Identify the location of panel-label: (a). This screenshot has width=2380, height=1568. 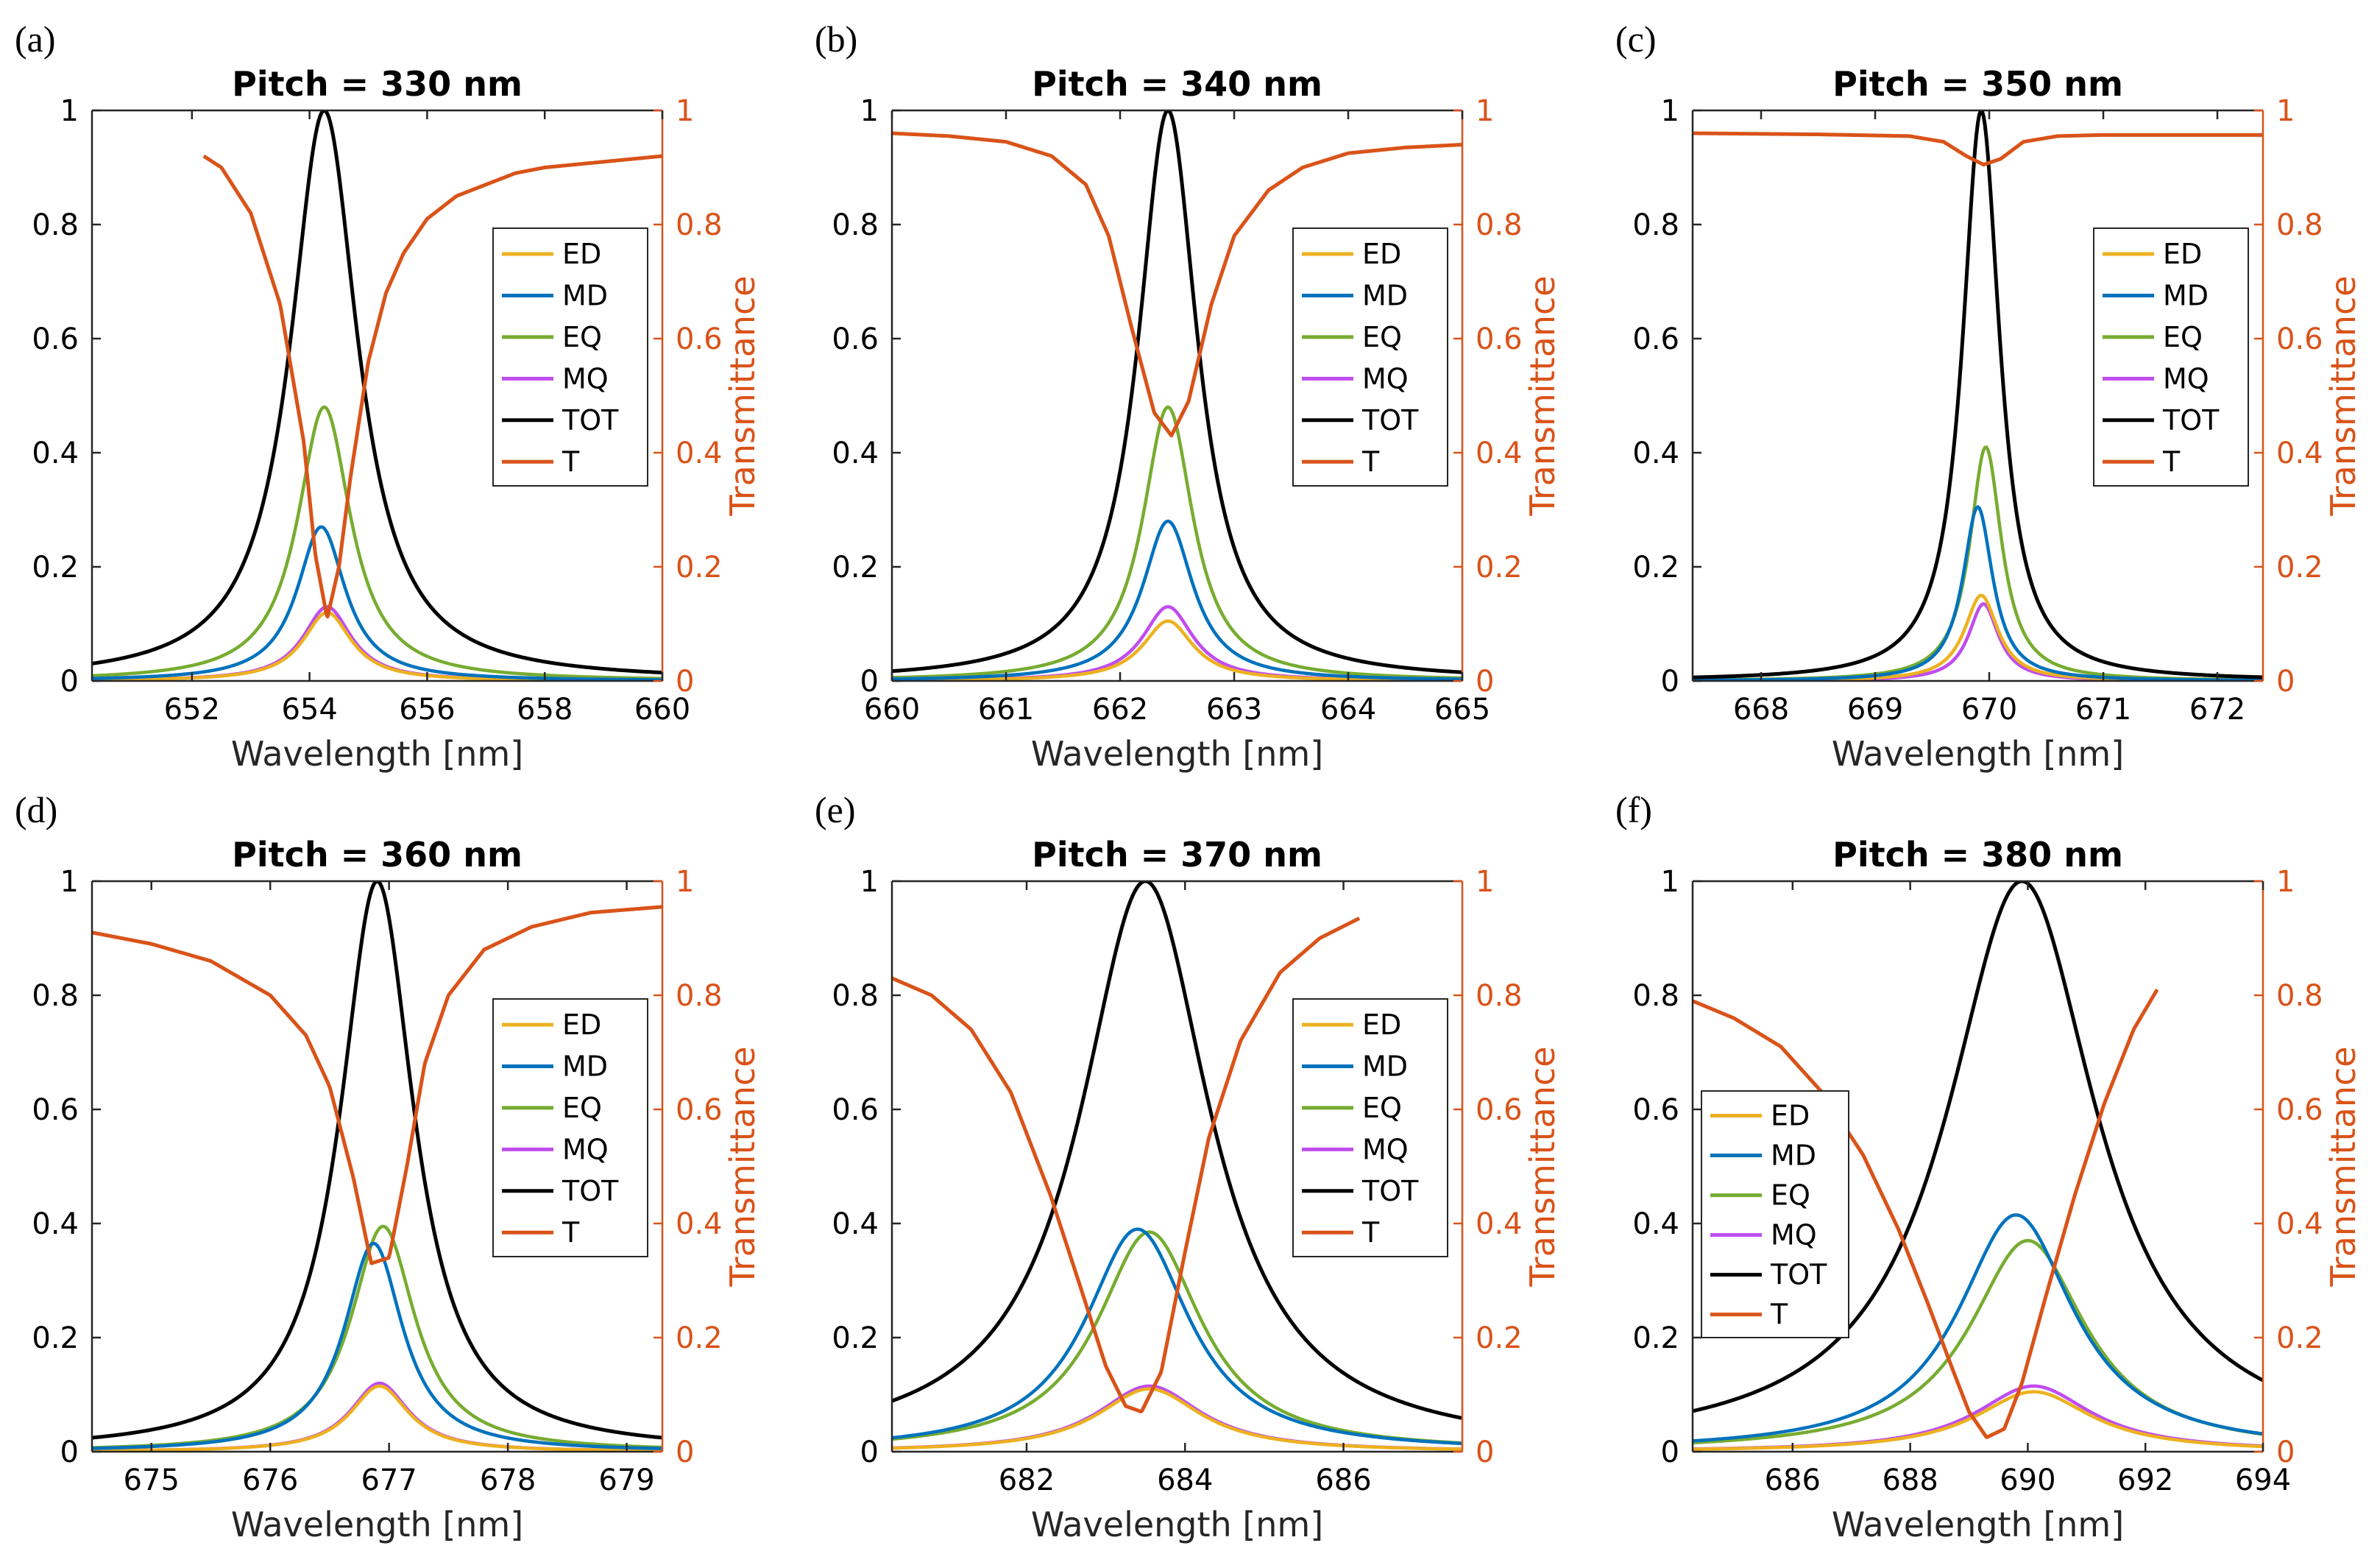
(35, 39).